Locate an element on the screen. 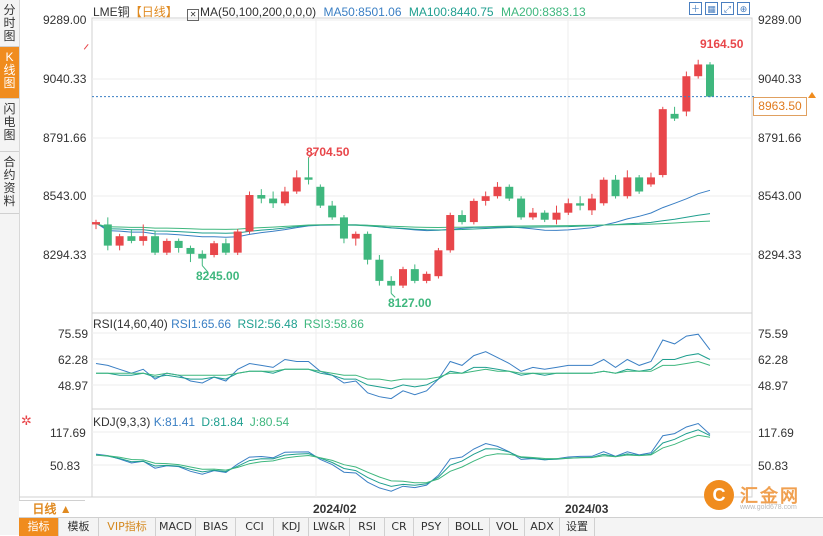  kdj-axis-label-left: 50.83 is located at coordinates (65, 466).